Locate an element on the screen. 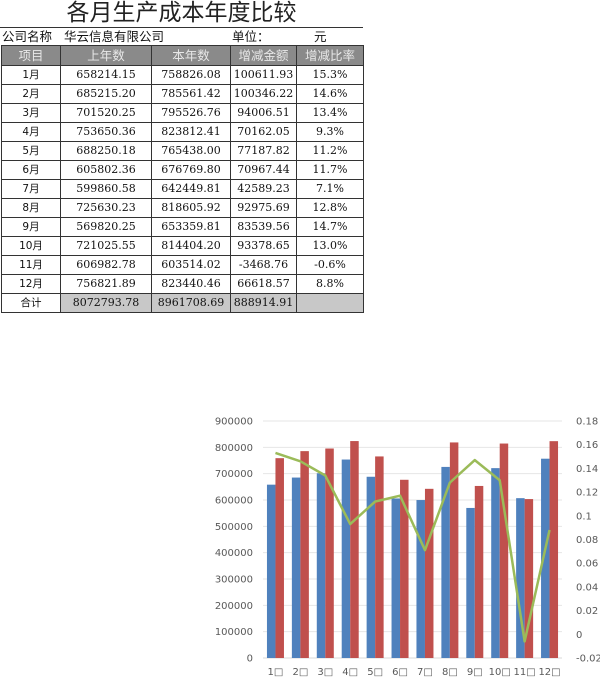 The image size is (600, 684). x-axis-tick-label: 3□ is located at coordinates (325, 672).